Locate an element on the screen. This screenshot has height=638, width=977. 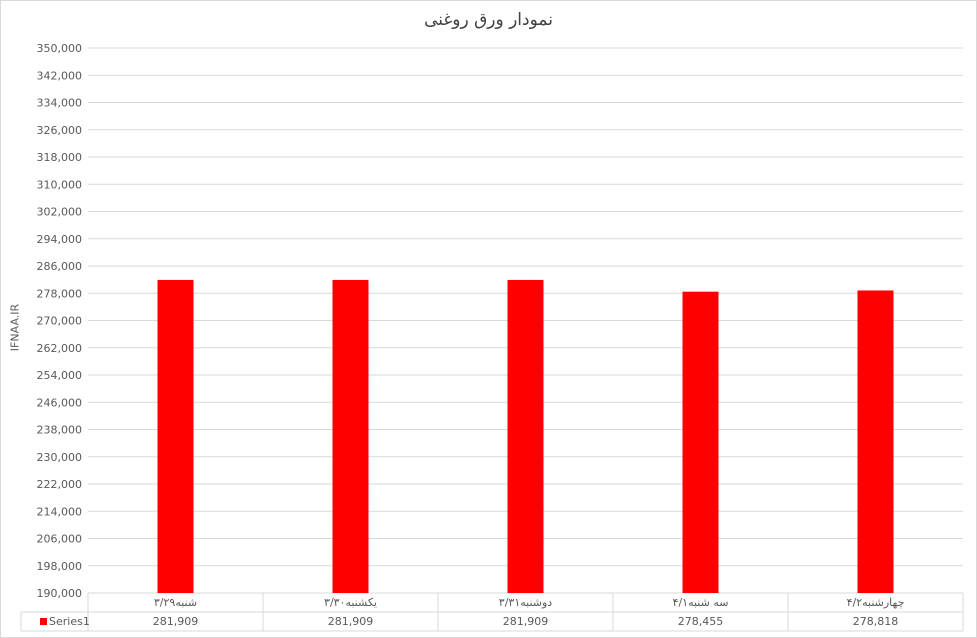
y-tick-label: 254,000 is located at coordinates (60, 375).